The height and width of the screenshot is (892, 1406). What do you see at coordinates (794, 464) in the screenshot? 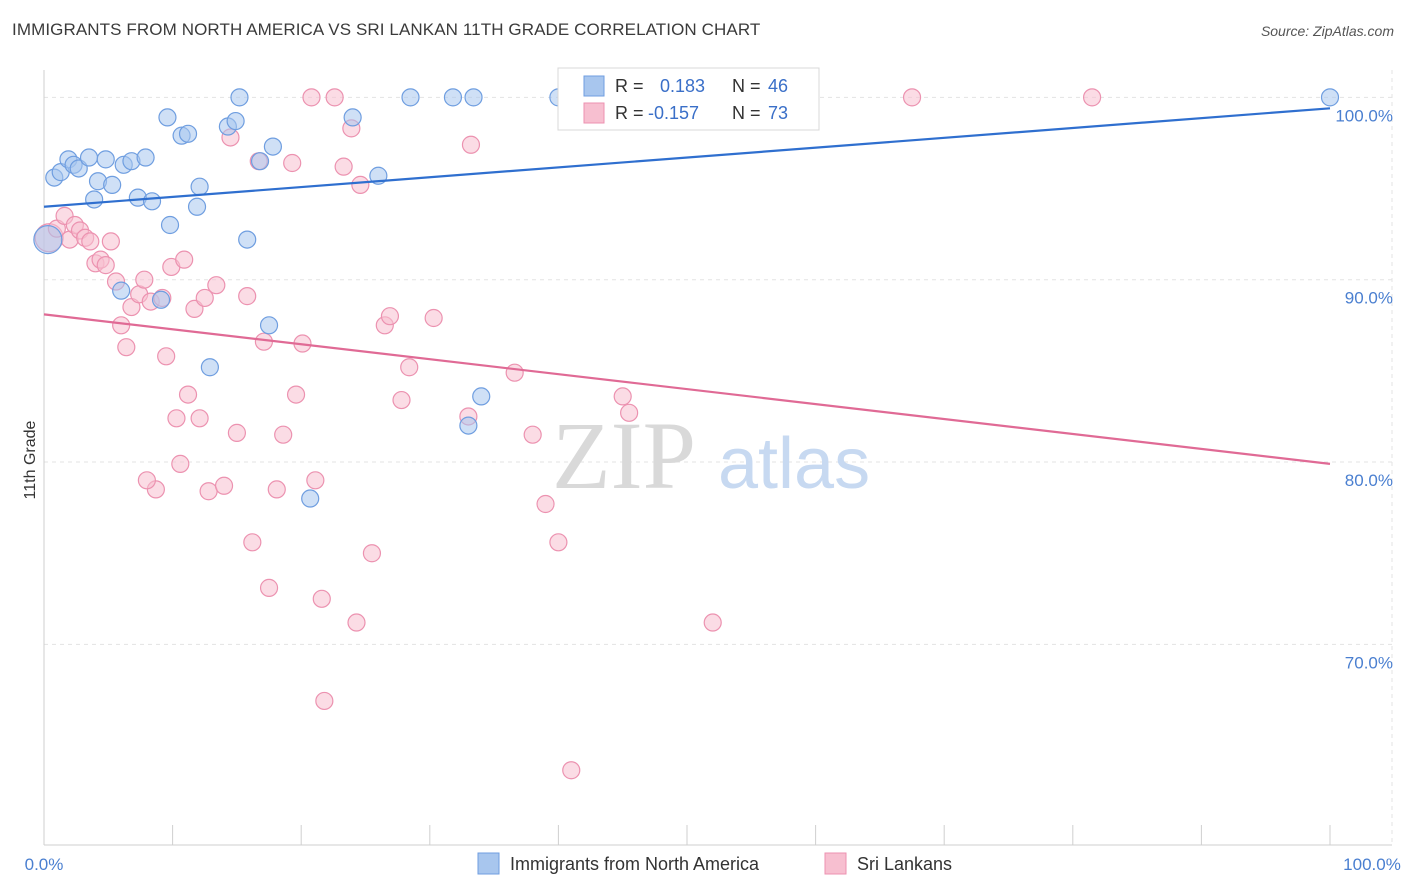
I see `watermark-atlas: atlas` at bounding box center [794, 464].